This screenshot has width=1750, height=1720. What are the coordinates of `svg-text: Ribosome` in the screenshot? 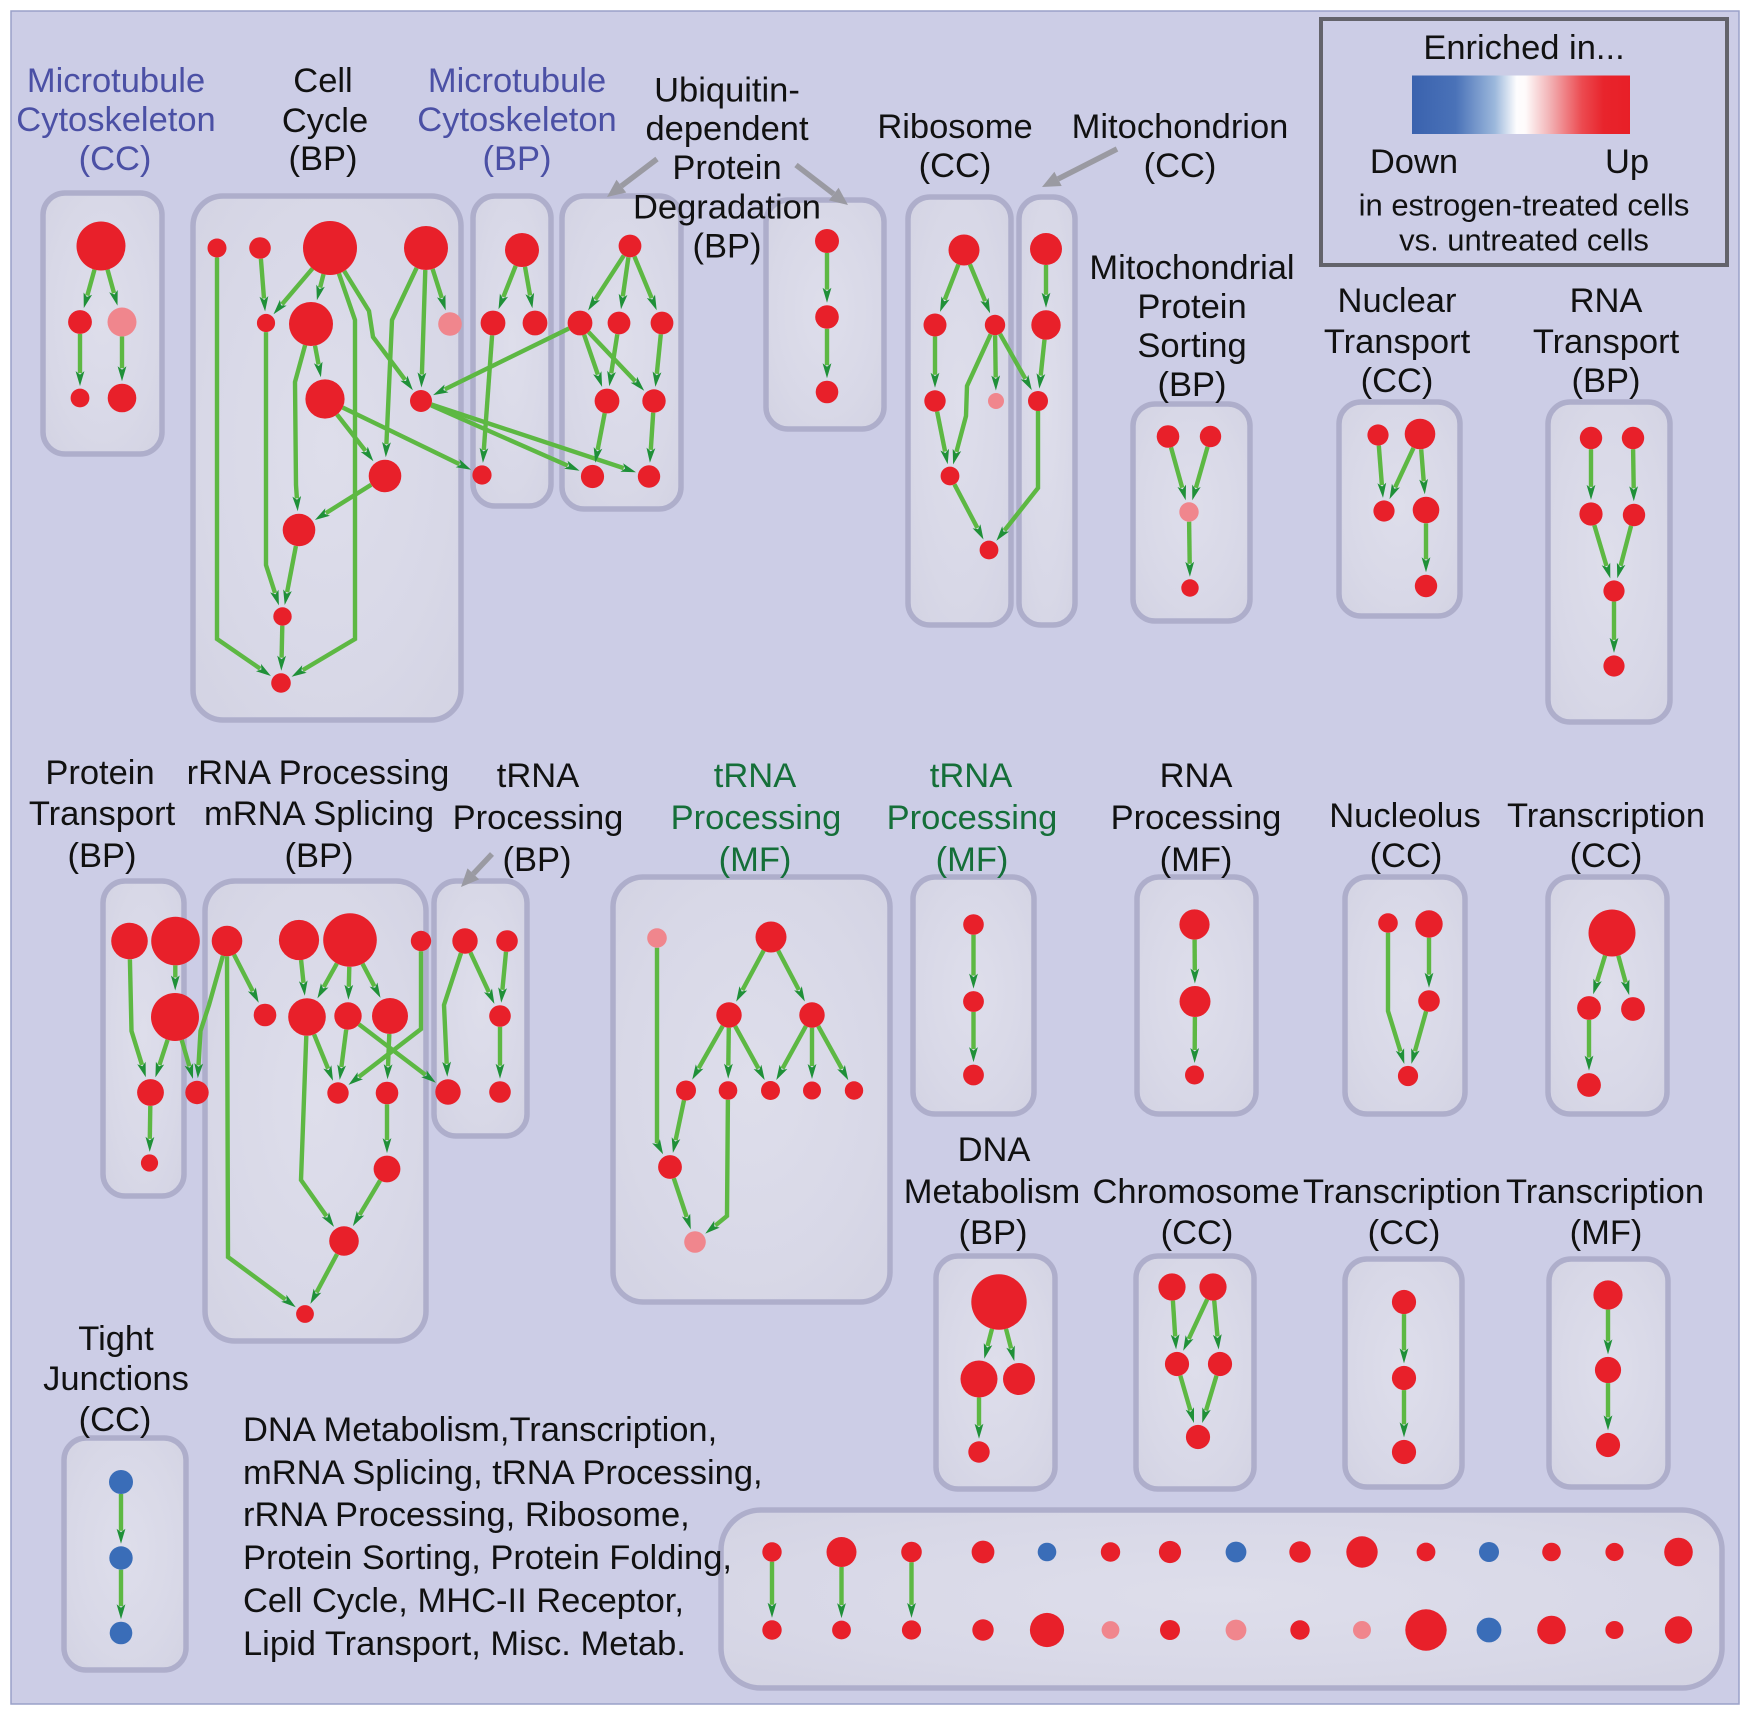 It's located at (954, 127).